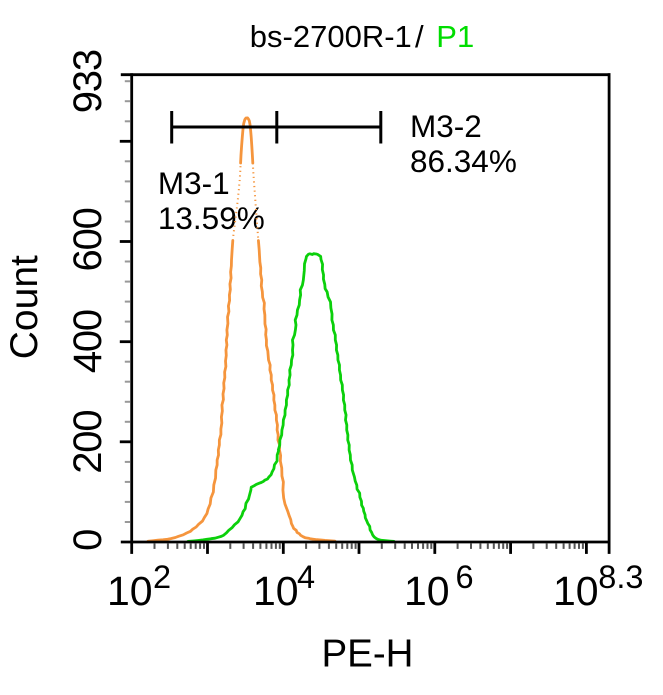 This screenshot has height=695, width=663. I want to click on svg-text: Count, so click(24, 307).